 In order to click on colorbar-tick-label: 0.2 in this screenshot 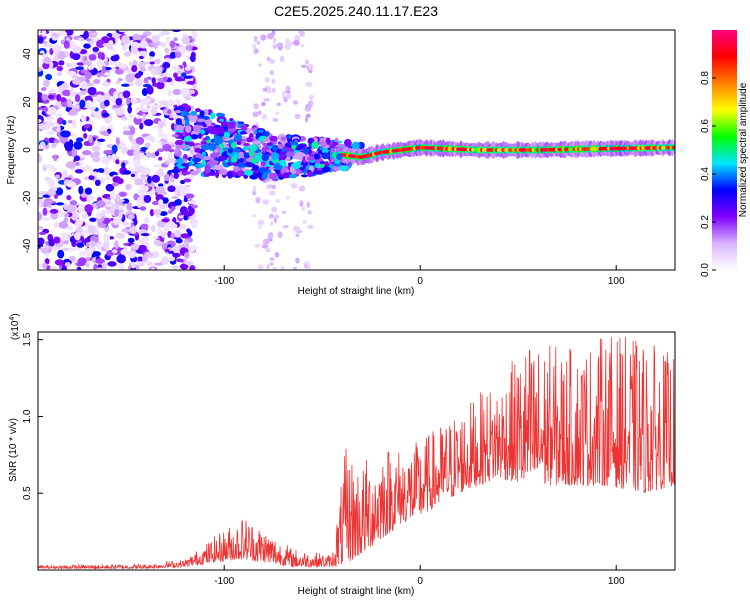, I will do `click(705, 222)`.